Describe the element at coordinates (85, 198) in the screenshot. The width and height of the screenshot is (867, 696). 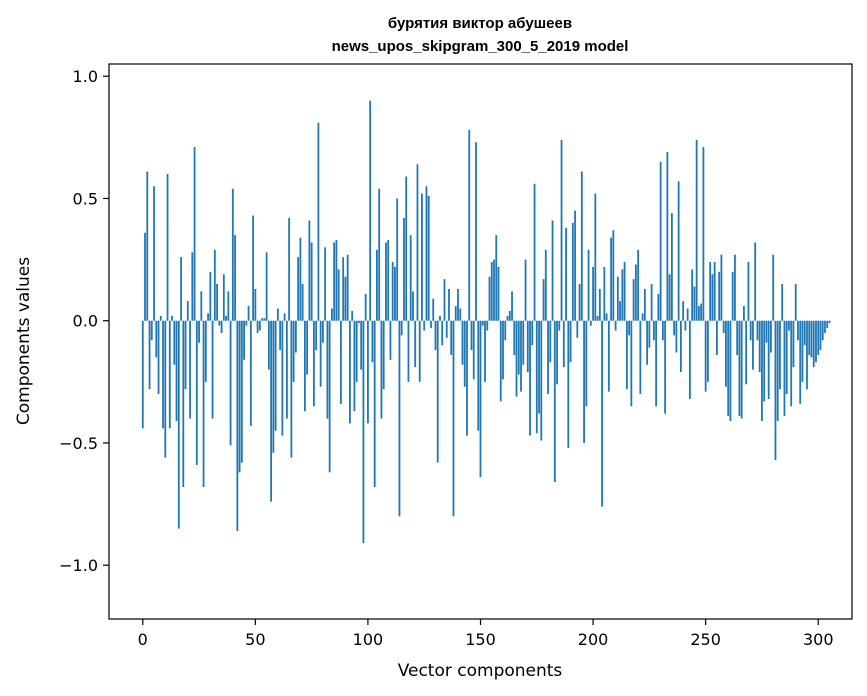
I see `y-tick-label: 0.5` at that location.